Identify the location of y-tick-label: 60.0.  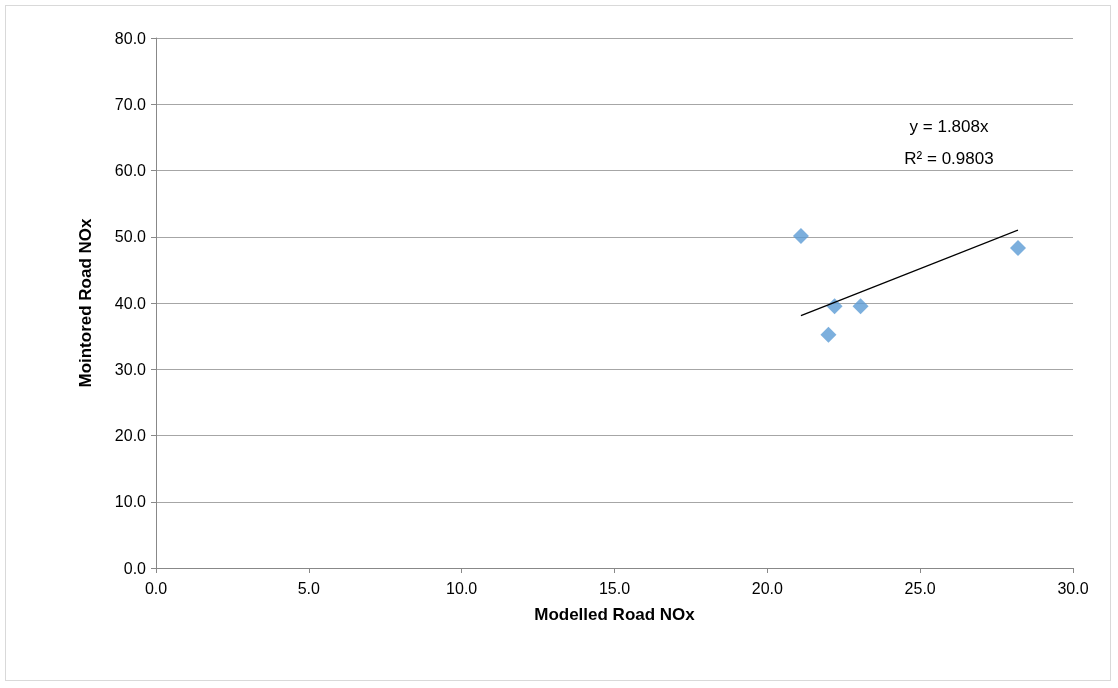
(130, 170).